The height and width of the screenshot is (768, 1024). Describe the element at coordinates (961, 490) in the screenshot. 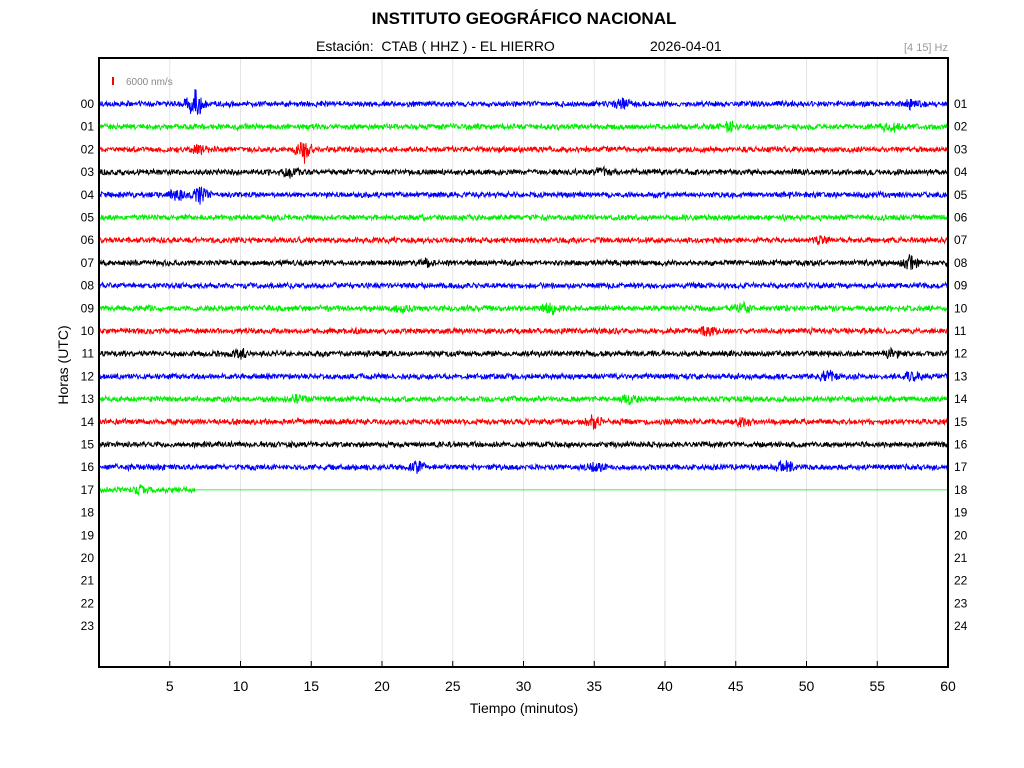

I see `y-tick-label-right: 18` at that location.